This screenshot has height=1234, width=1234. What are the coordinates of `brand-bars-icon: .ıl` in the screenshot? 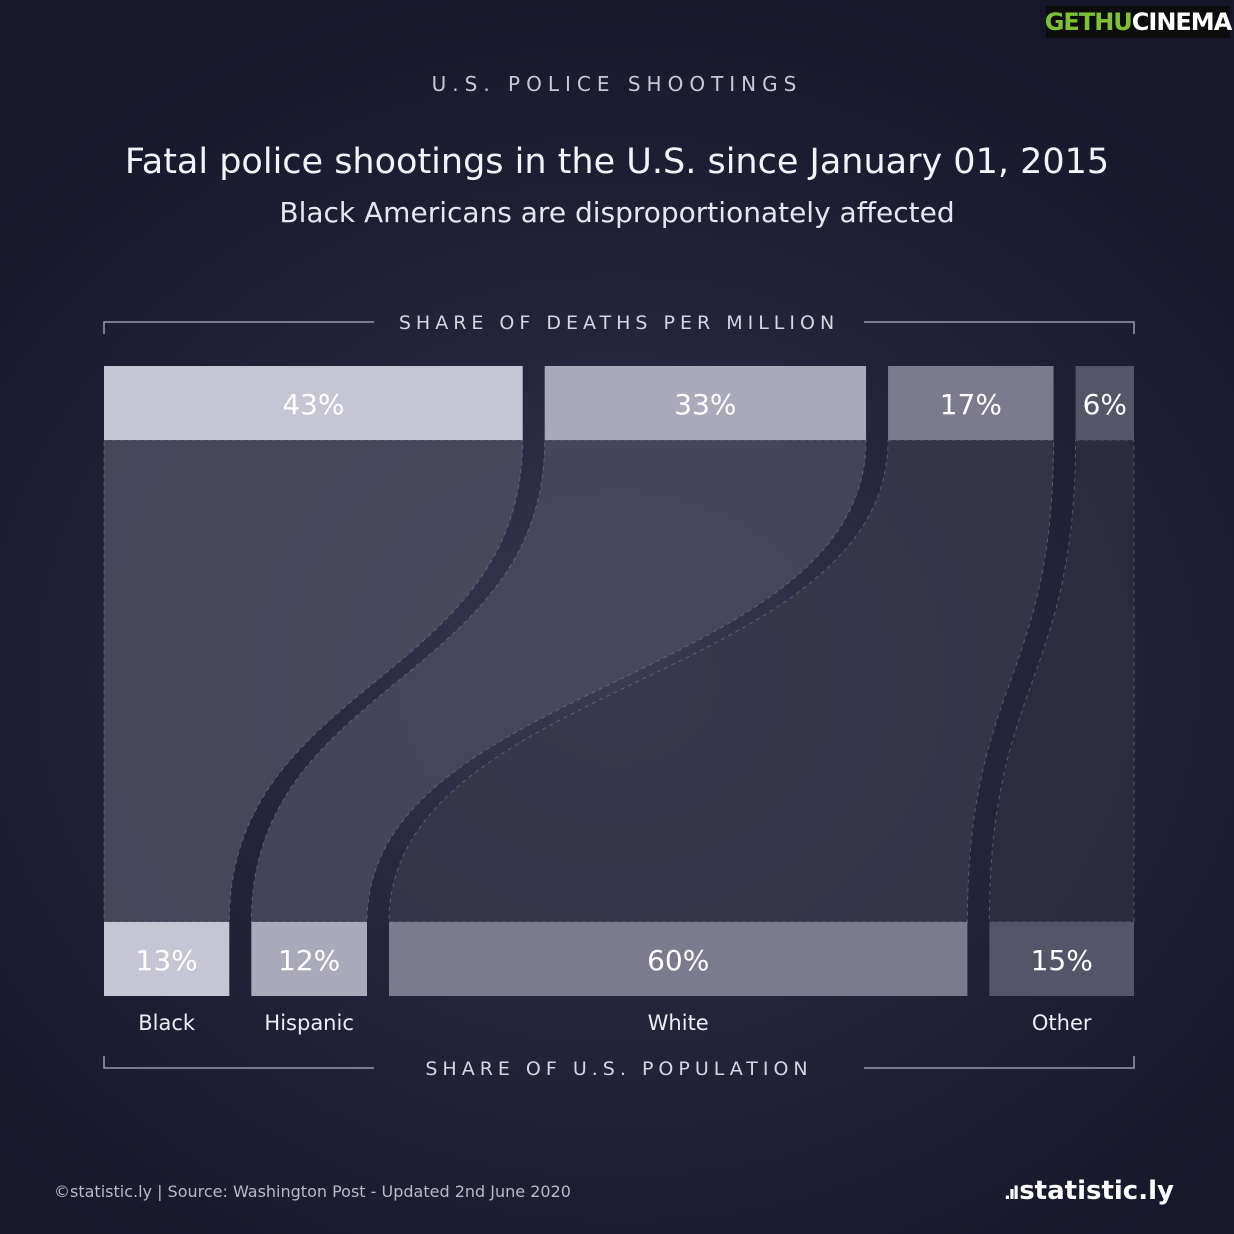 It's located at (1011, 1193).